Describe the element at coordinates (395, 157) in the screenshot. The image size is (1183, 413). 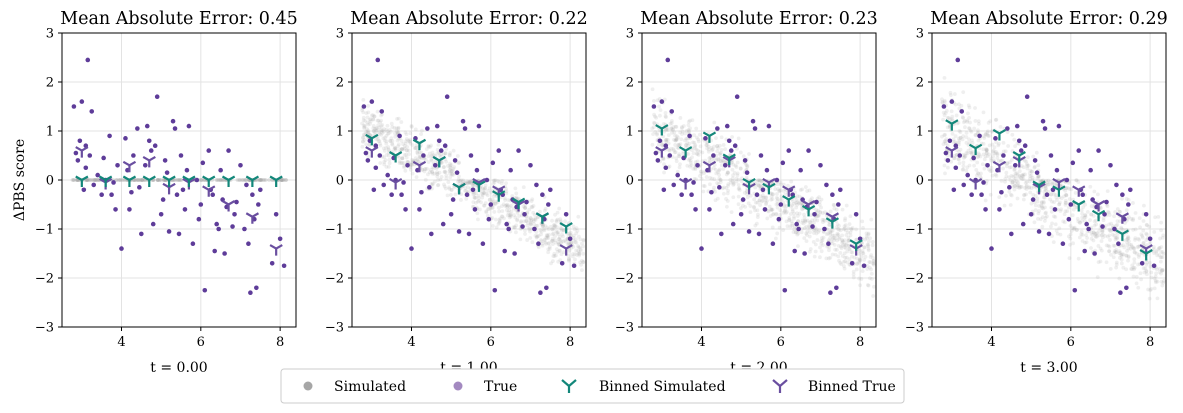
I see `binned-simulated-marker` at that location.